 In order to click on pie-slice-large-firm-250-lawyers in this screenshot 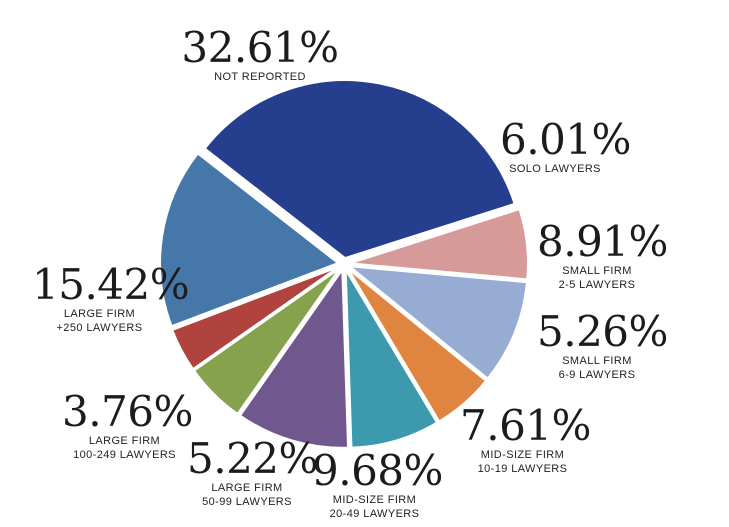, I will do `click(250, 240)`.